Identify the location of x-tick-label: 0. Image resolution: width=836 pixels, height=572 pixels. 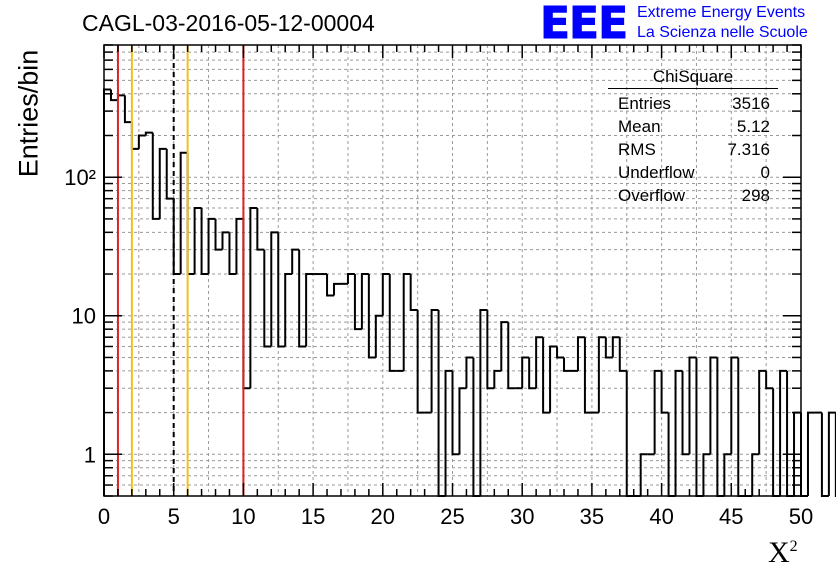
(104, 516).